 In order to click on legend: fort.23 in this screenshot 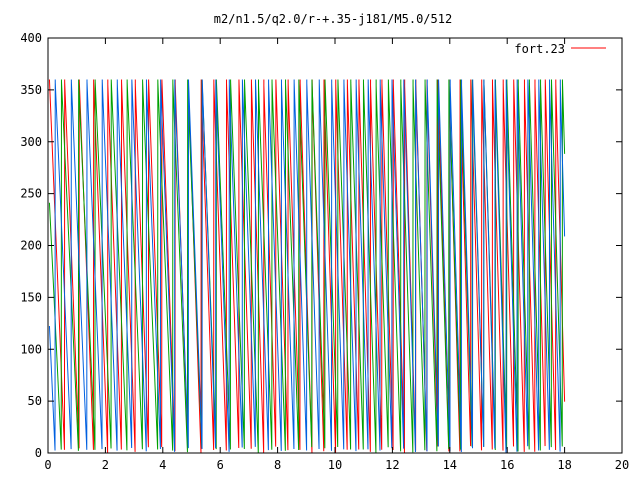, I will do `click(560, 49)`.